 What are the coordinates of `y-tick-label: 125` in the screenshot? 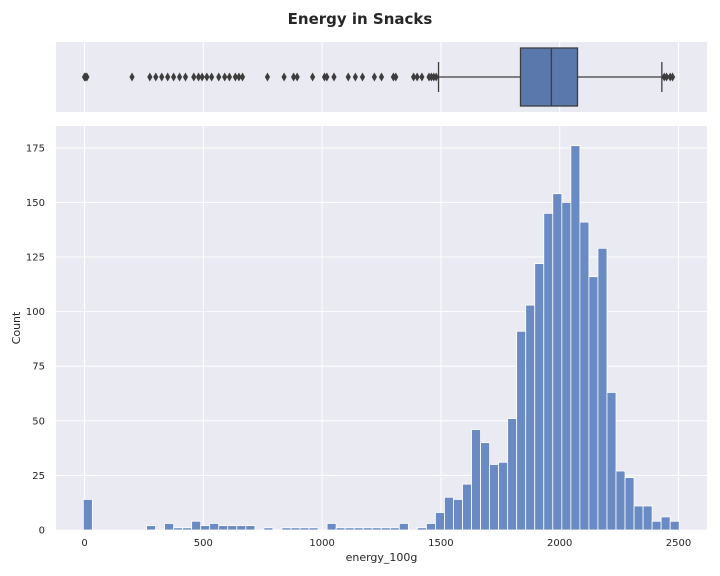 It's located at (35, 258).